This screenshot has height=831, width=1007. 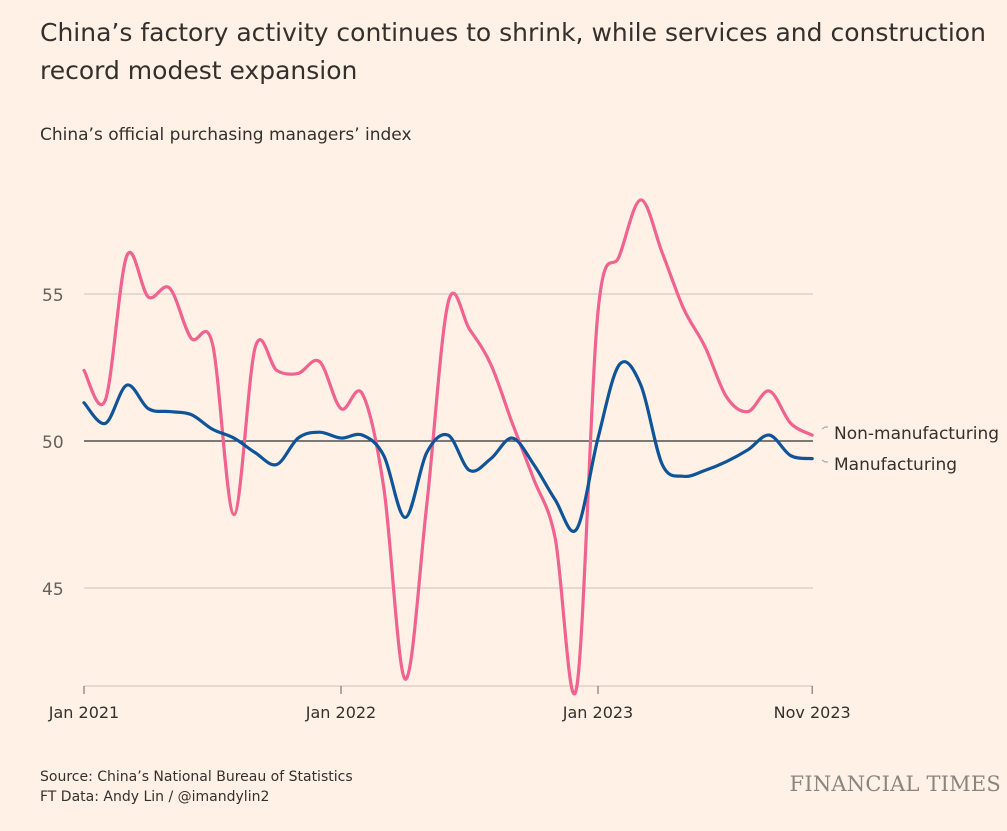 I want to click on y-tick-label: 45, so click(x=53, y=590).